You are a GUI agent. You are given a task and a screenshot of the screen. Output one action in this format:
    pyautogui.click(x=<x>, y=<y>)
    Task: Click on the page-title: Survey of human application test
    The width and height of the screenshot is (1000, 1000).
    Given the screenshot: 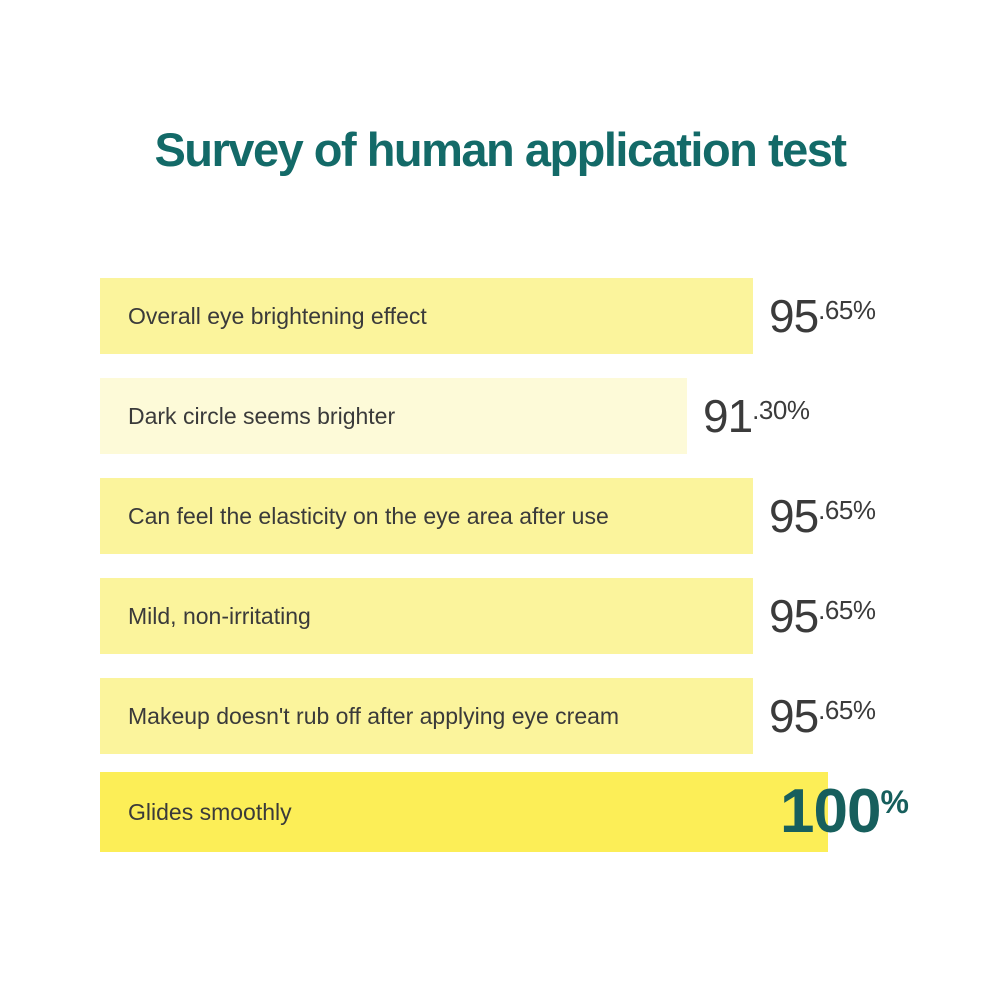 What is the action you would take?
    pyautogui.click(x=500, y=149)
    